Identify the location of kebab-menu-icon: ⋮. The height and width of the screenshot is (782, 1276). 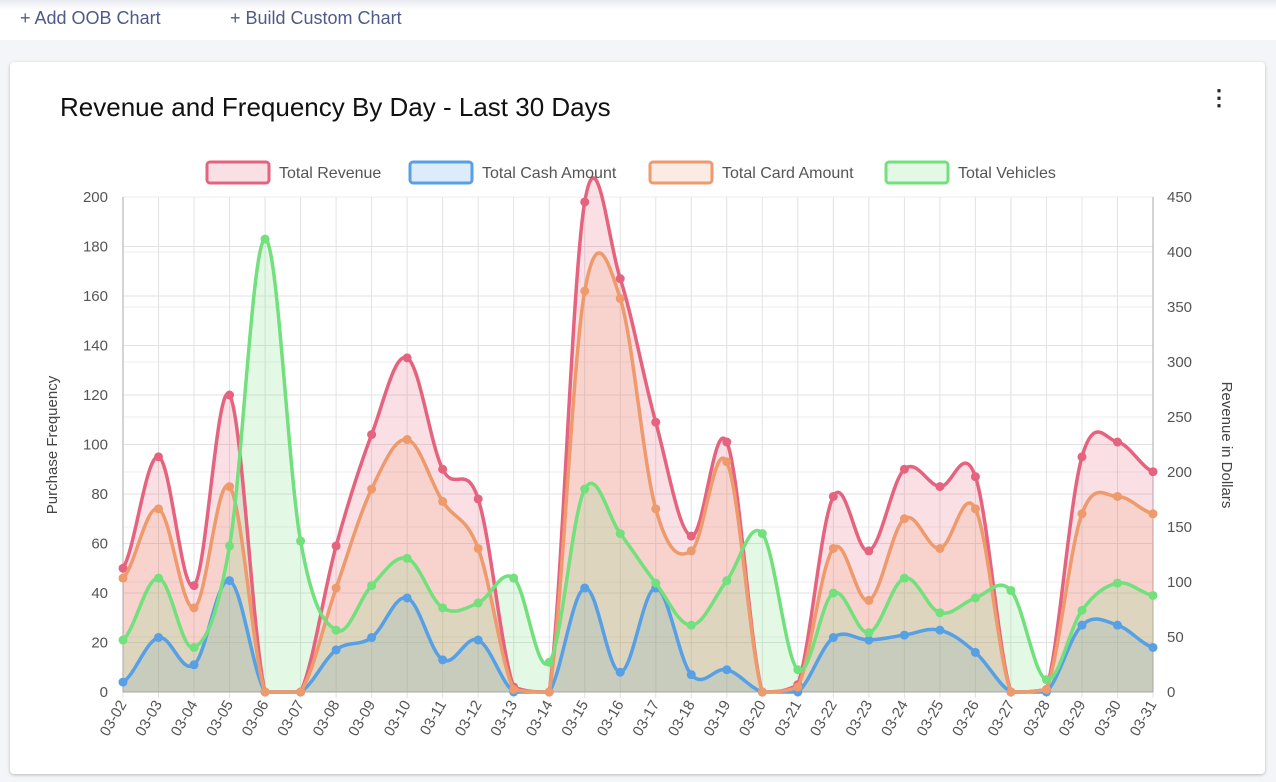
(1219, 97).